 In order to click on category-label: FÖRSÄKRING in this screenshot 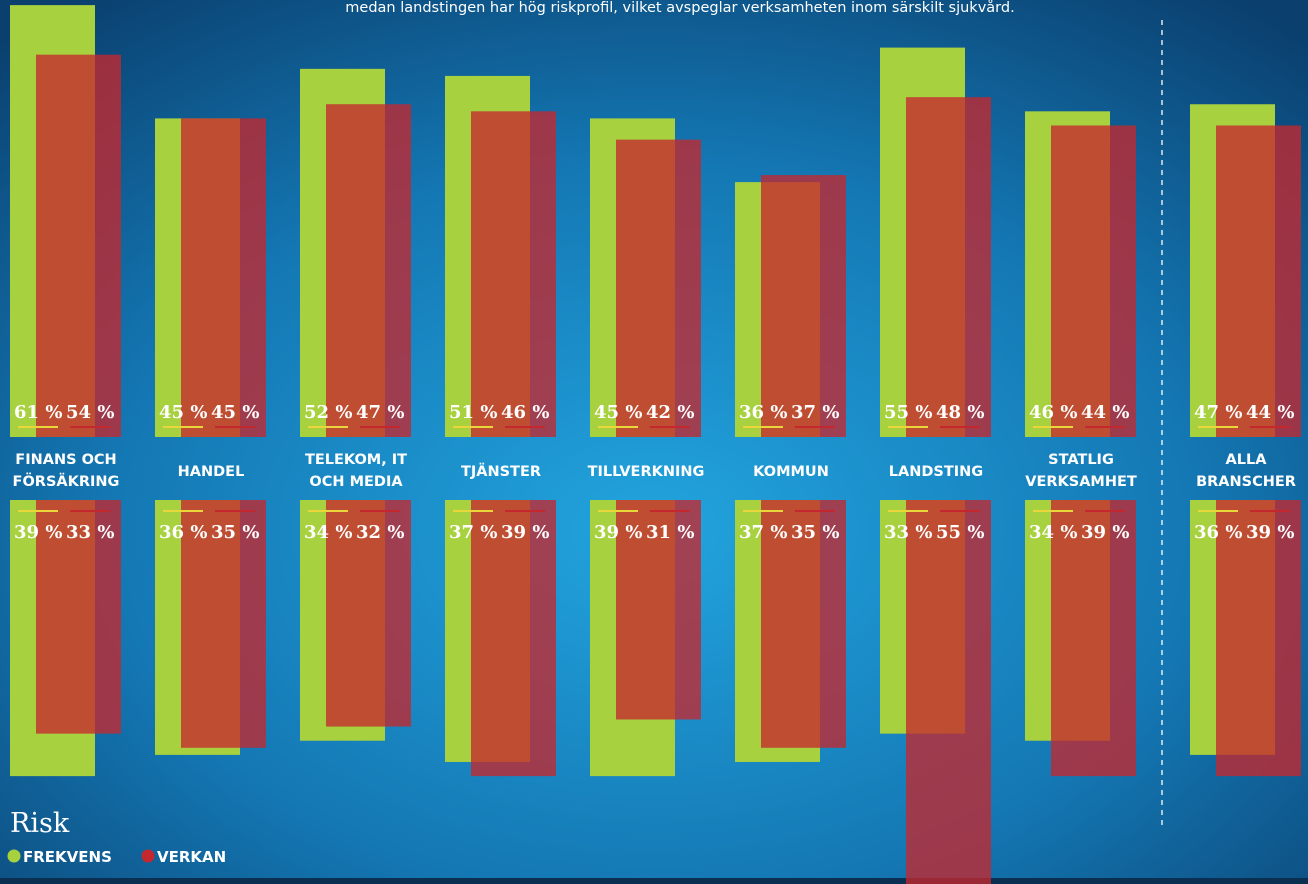, I will do `click(66, 481)`.